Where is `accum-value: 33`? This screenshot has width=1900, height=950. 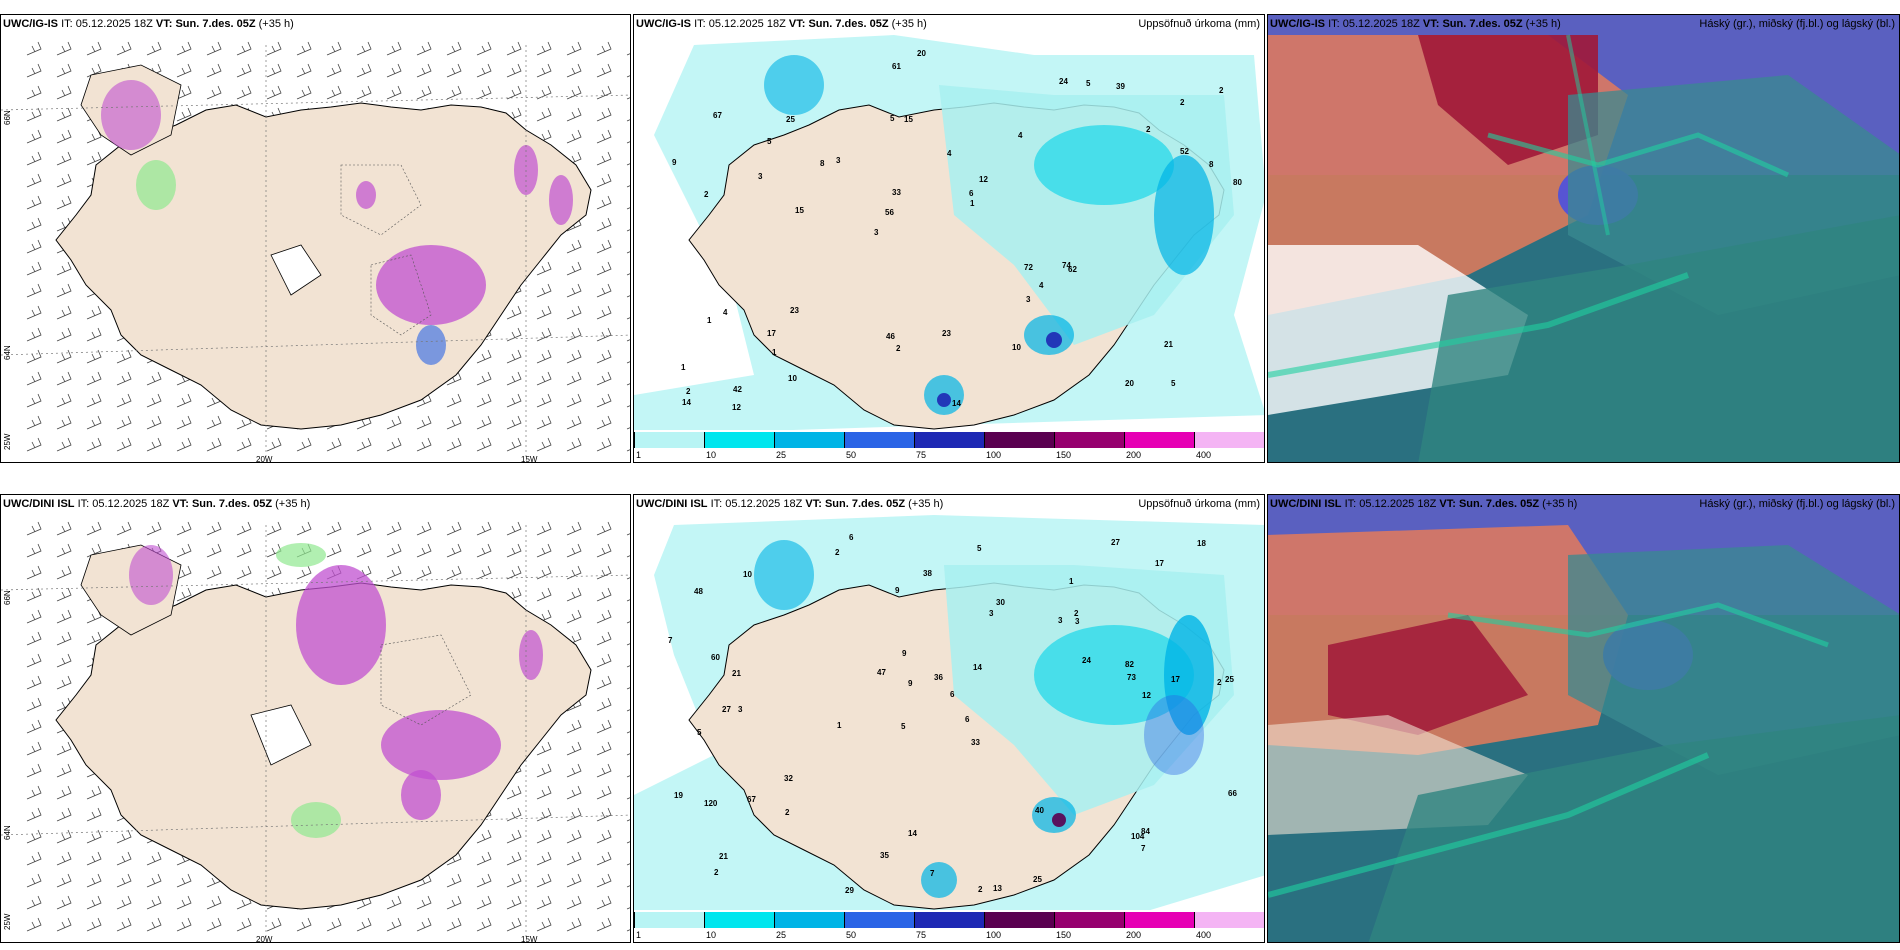
accum-value: 33 is located at coordinates (975, 742).